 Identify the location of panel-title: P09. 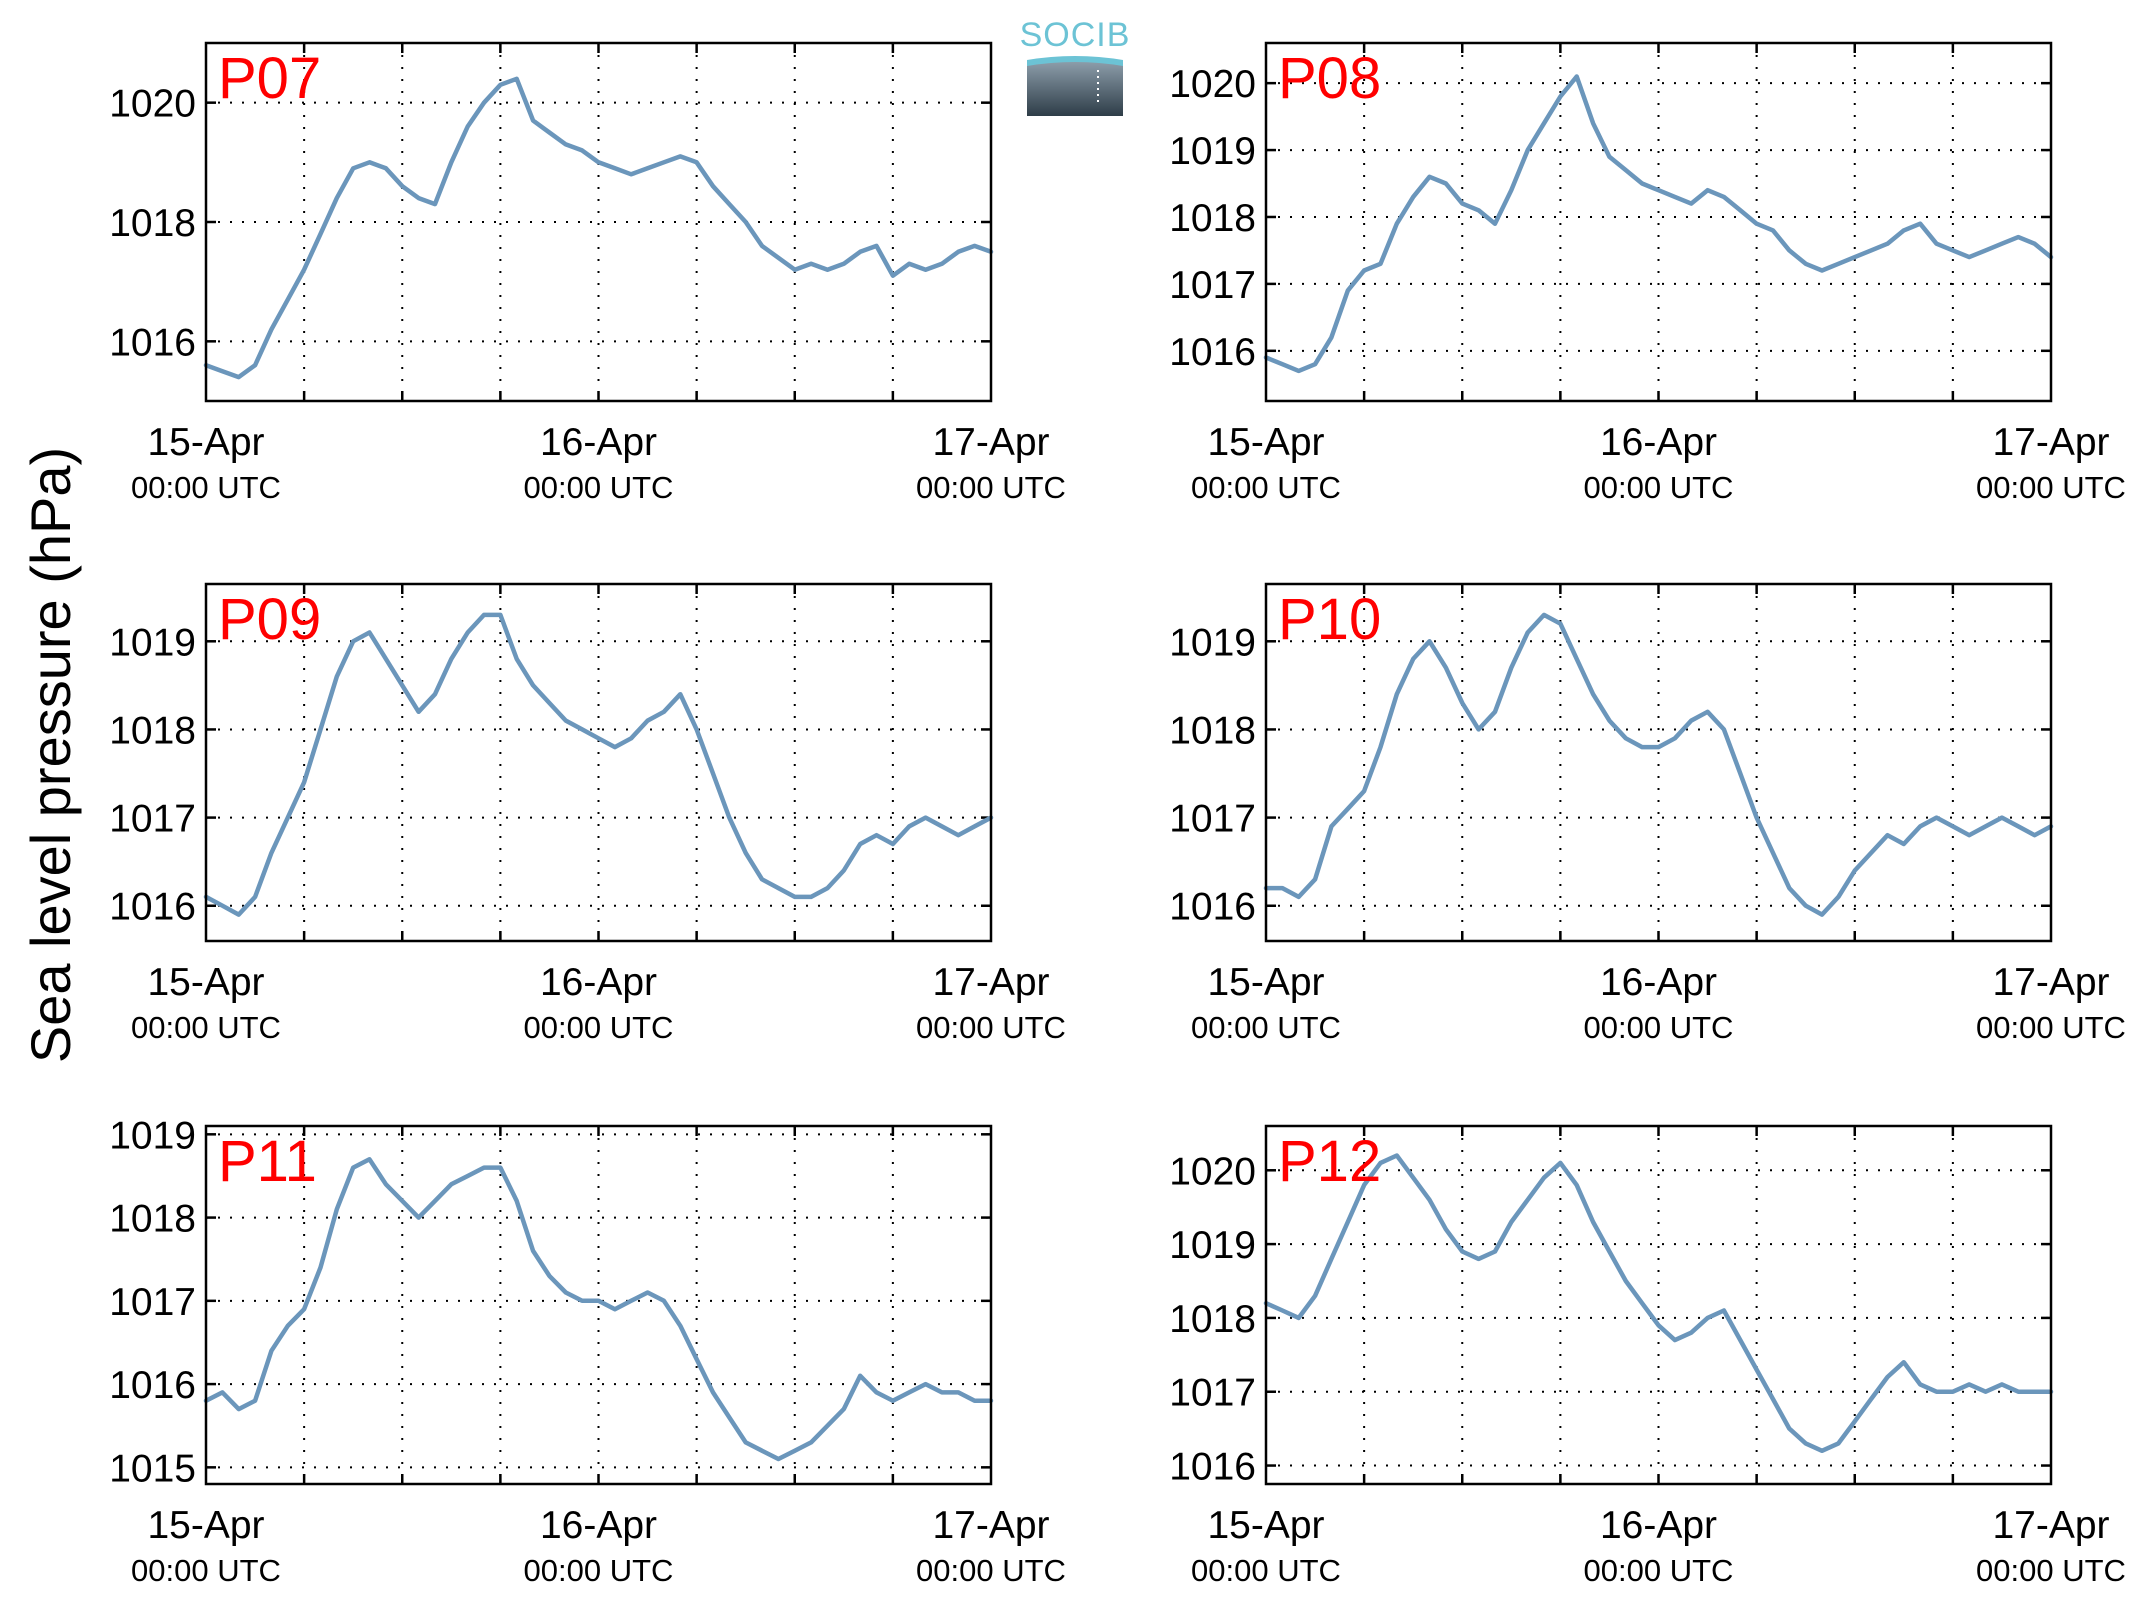
(269, 619).